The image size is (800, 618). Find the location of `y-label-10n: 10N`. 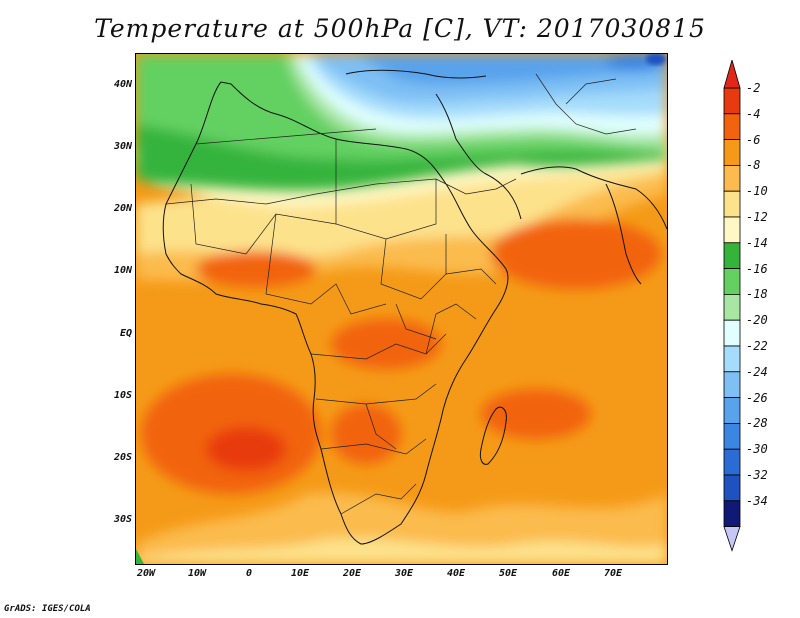

y-label-10n: 10N is located at coordinates (122, 270).